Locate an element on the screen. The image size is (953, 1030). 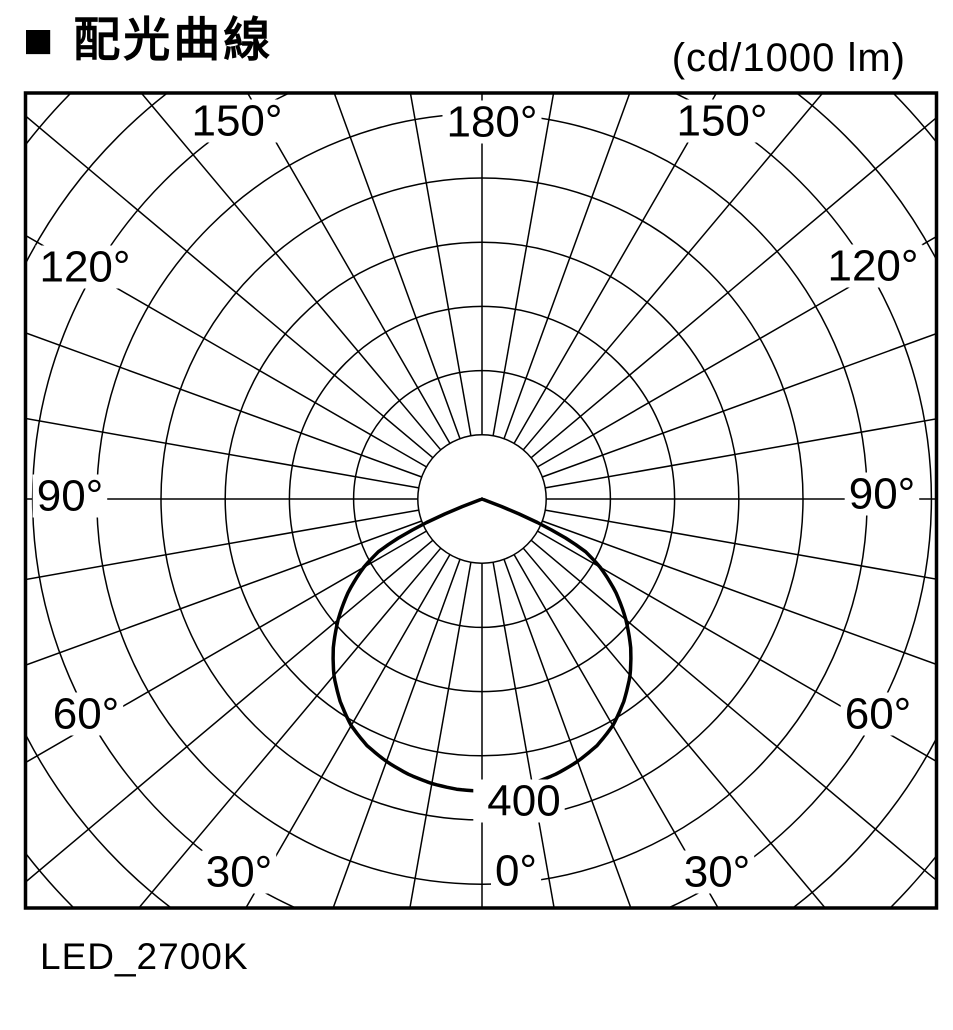
unit-label: (cd/1000 lm) is located at coordinates (788, 58).